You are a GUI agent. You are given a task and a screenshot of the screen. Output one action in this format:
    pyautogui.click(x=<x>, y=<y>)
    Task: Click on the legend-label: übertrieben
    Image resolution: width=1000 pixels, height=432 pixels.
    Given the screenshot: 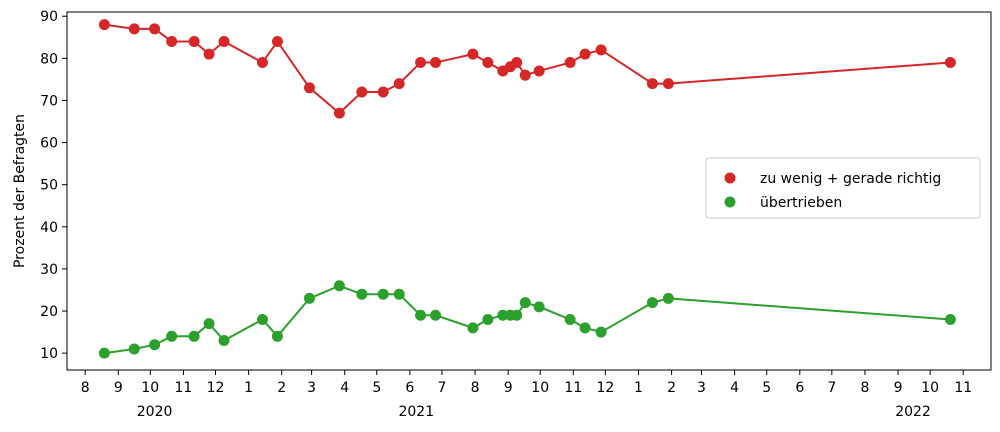 What is the action you would take?
    pyautogui.click(x=801, y=203)
    